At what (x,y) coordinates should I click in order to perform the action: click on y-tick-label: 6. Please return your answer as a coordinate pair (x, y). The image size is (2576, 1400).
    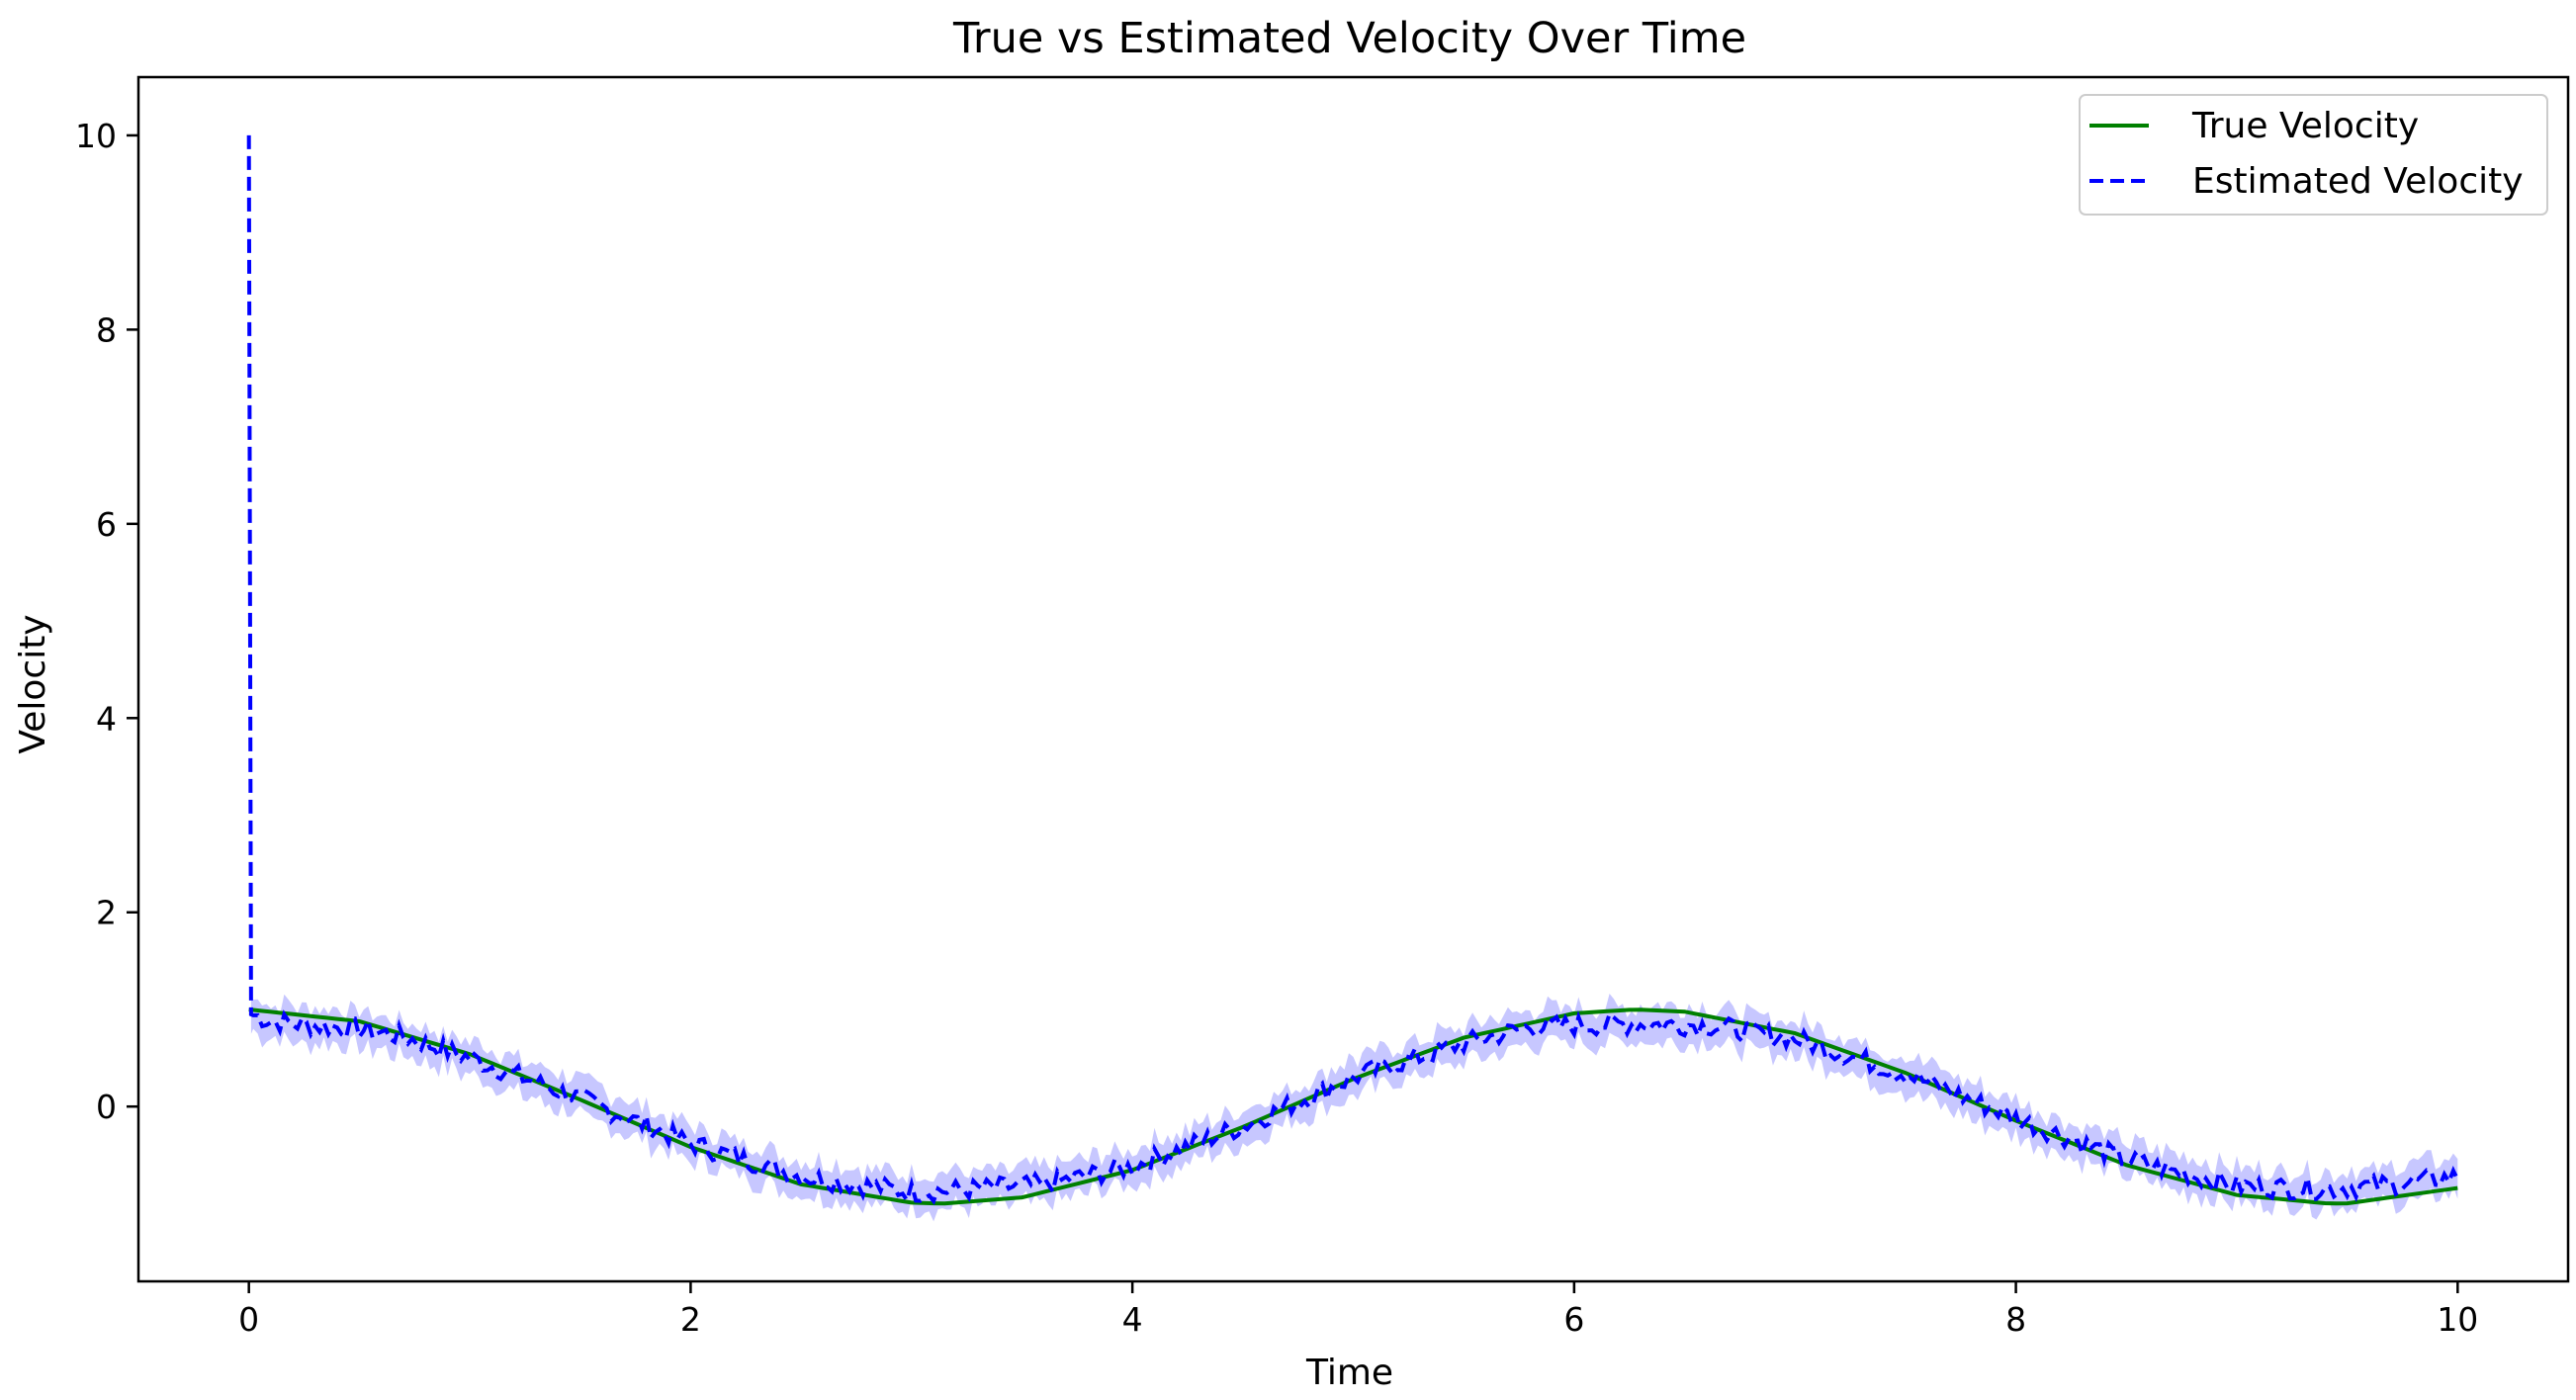
    Looking at the image, I should click on (106, 524).